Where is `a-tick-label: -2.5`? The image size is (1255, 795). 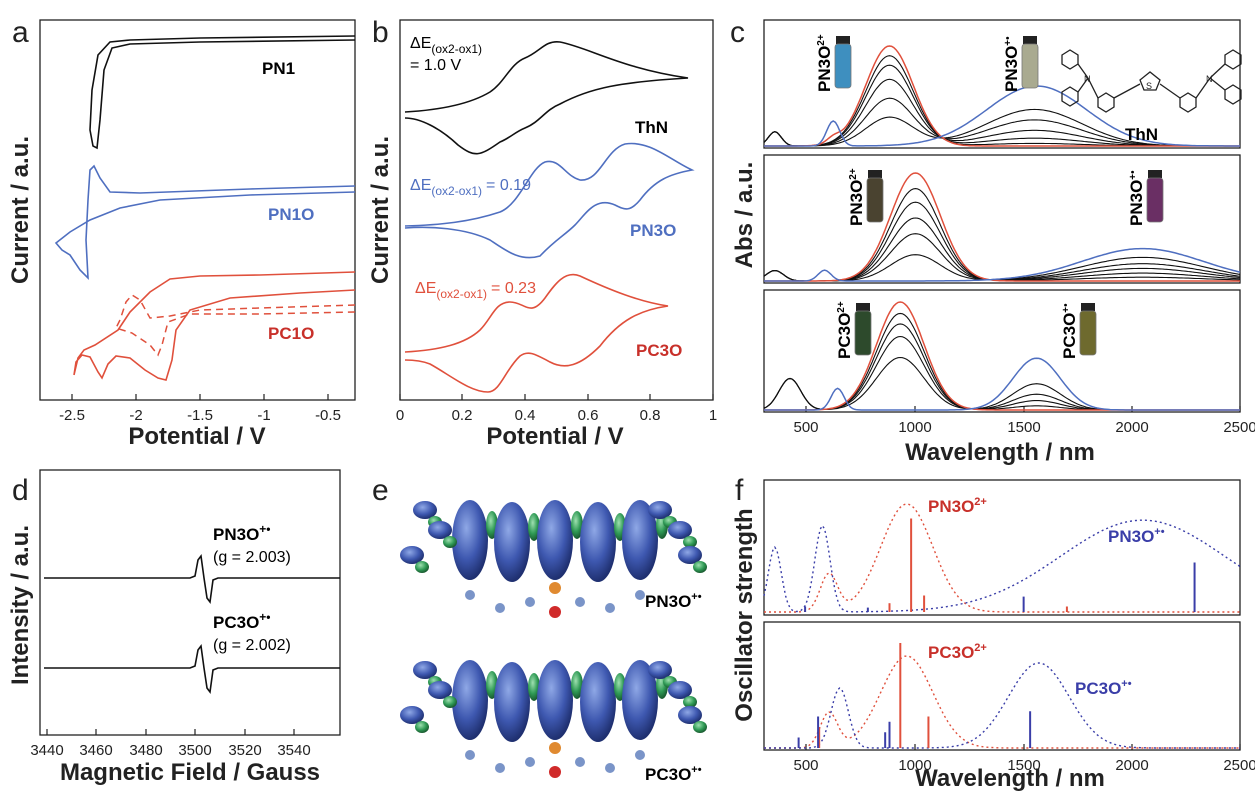 a-tick-label: -2.5 is located at coordinates (72, 415).